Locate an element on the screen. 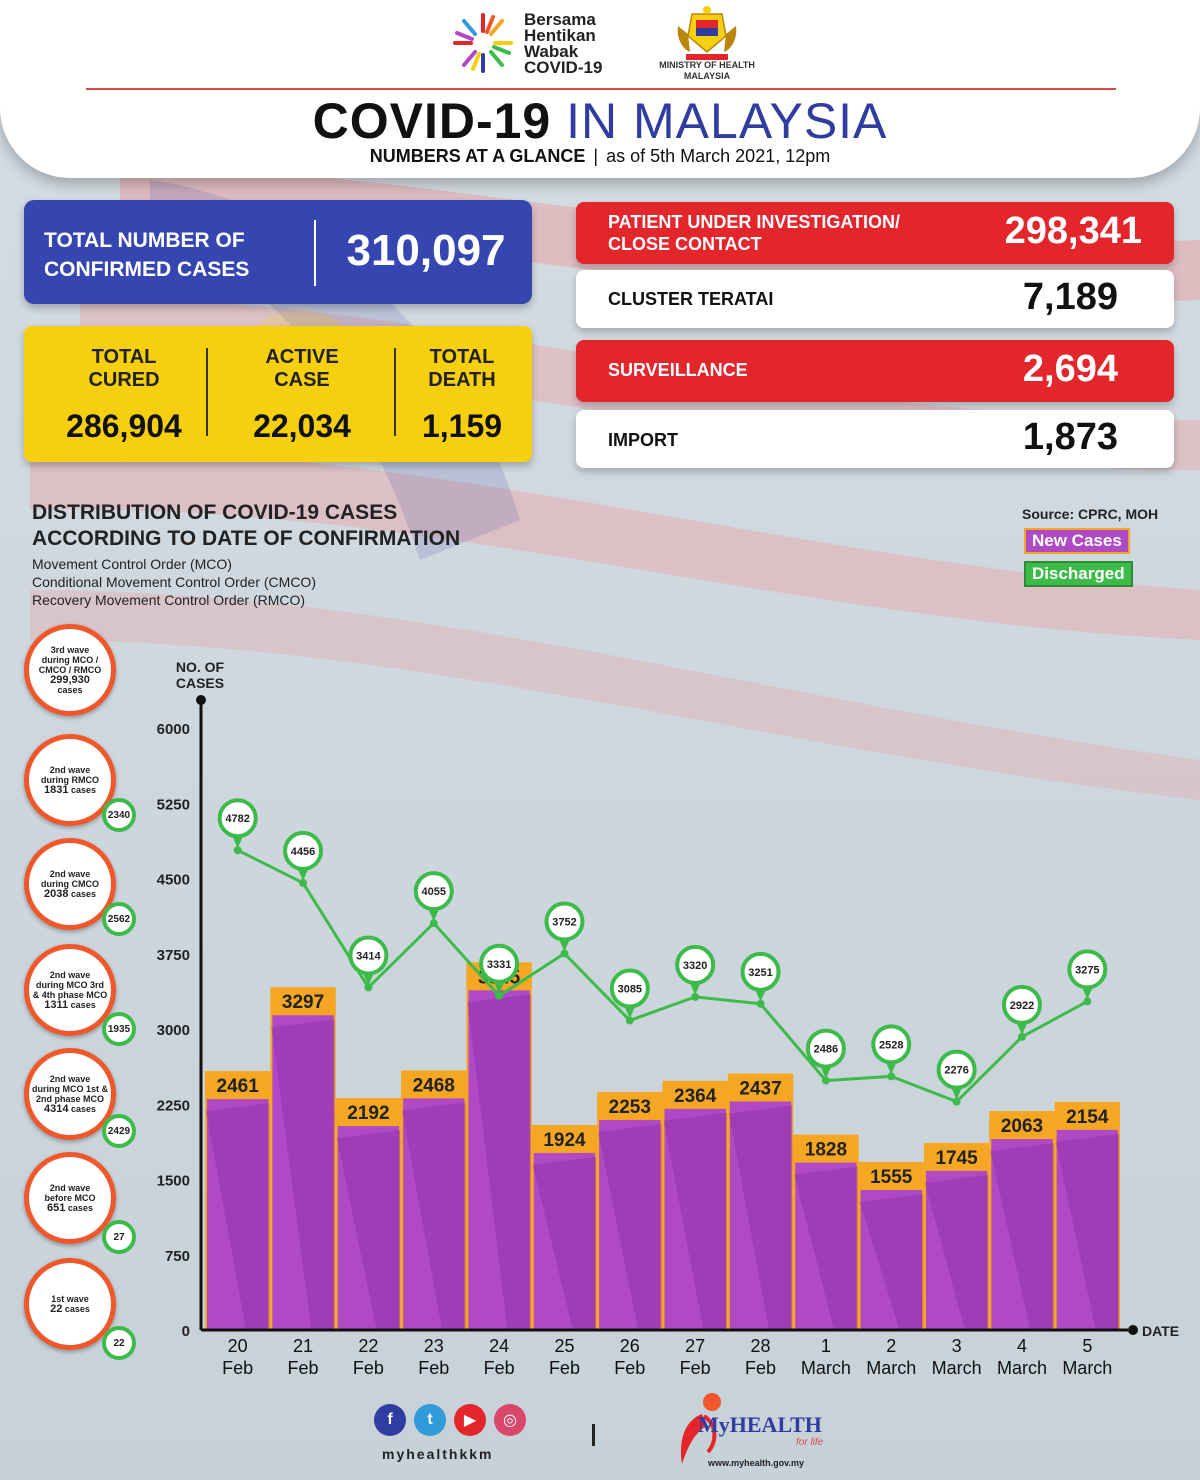  discharged-value-label: 3331 is located at coordinates (499, 965).